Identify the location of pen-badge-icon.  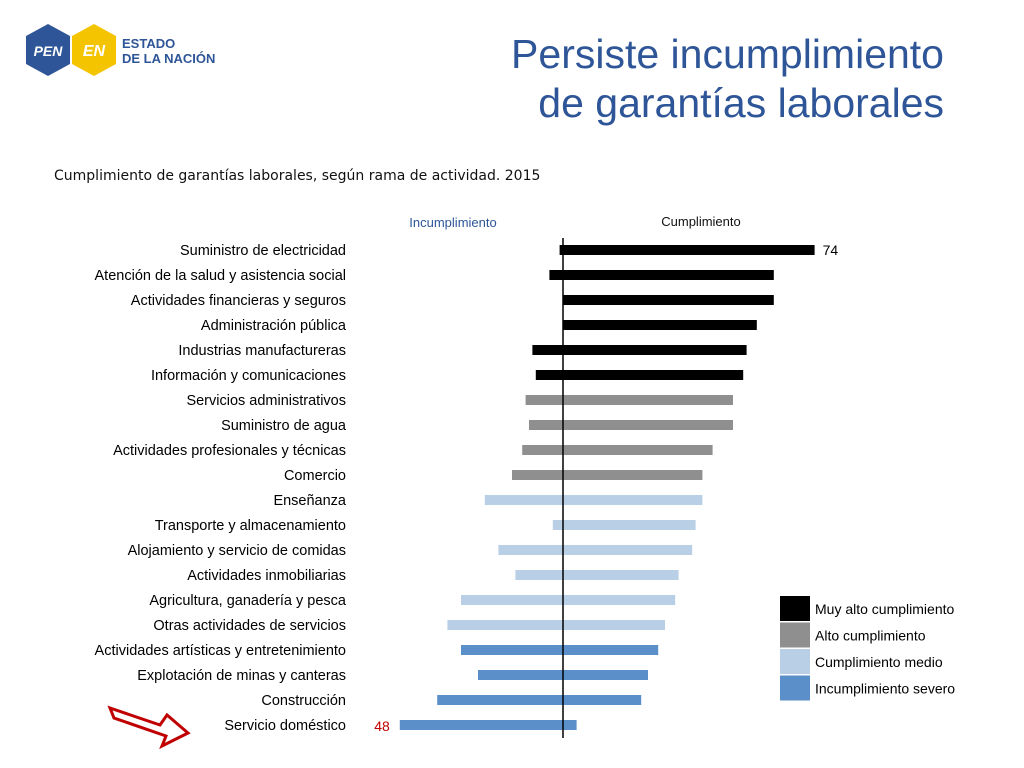
(48, 50).